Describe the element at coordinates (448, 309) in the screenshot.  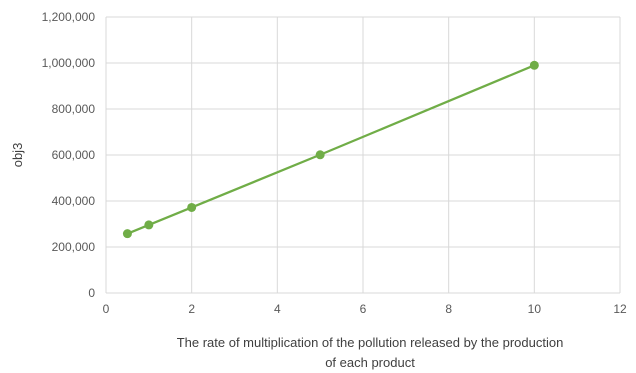
I see `x-tick-label: 8` at that location.